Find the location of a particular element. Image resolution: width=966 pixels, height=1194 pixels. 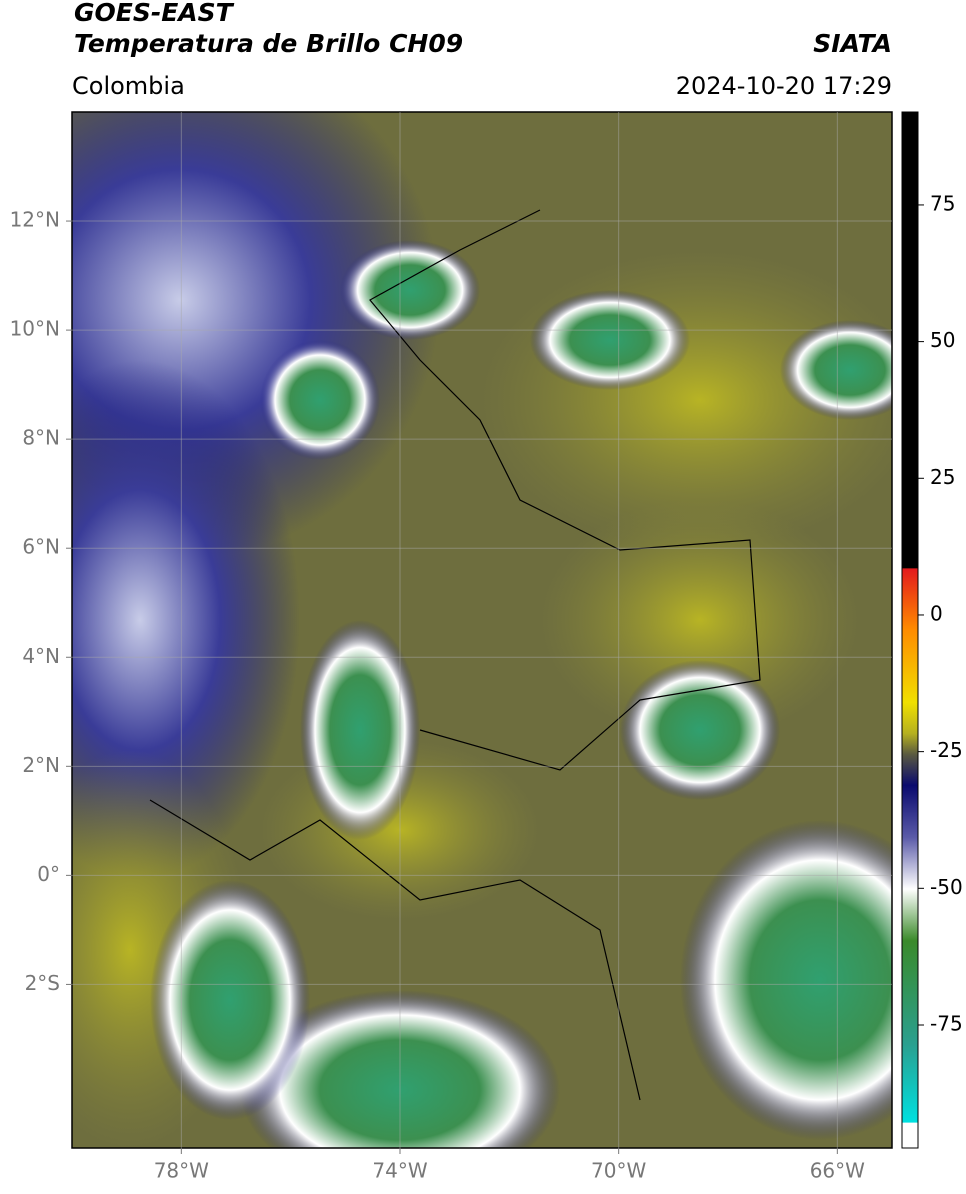

colorbar-tick-label: -50 is located at coordinates (946, 887).